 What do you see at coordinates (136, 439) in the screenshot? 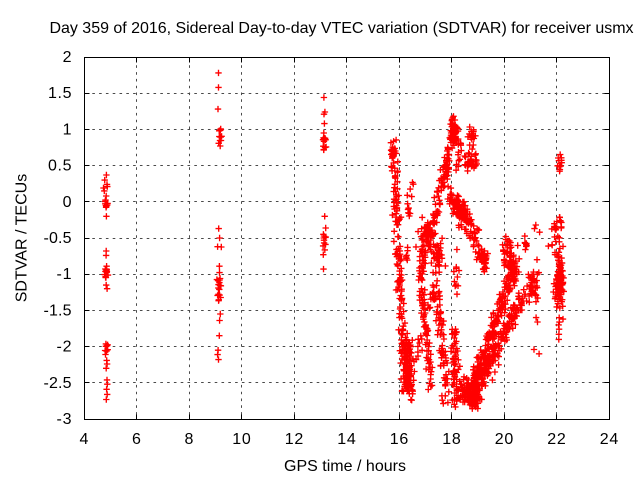
I see `svg-text: 6` at bounding box center [136, 439].